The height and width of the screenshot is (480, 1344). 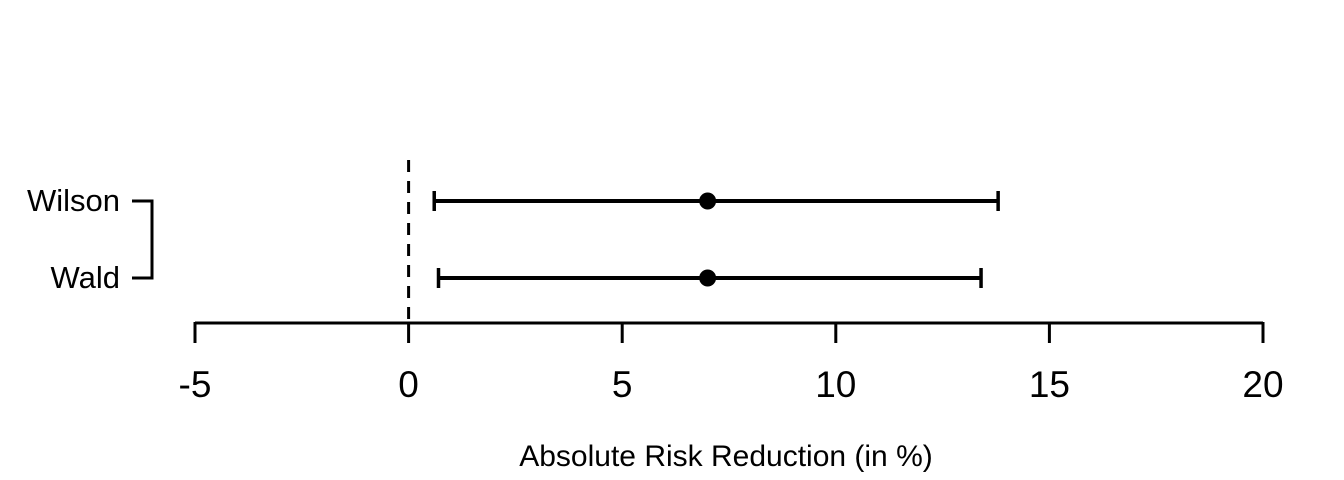 I want to click on x-axis-title: Absolute Risk Reduction (in %), so click(x=726, y=456).